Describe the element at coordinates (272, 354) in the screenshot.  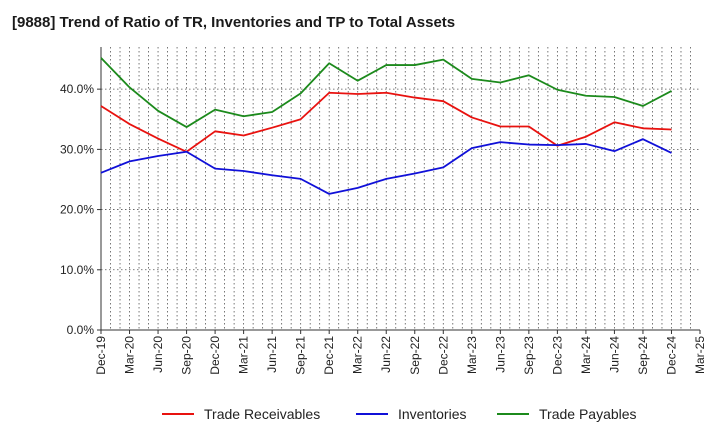
I see `x-tick-label: Jun-21` at that location.